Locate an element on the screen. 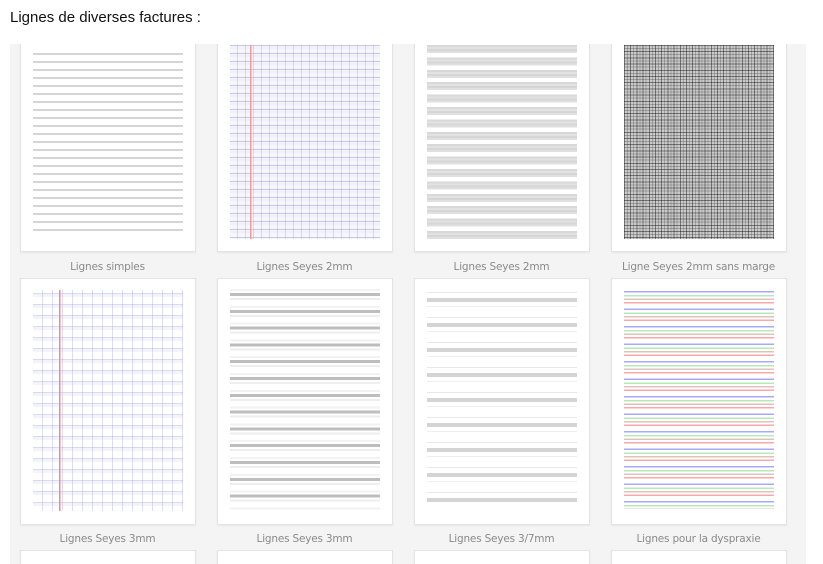  paper-caption: Lignes pour la dyspraxie is located at coordinates (698, 539).